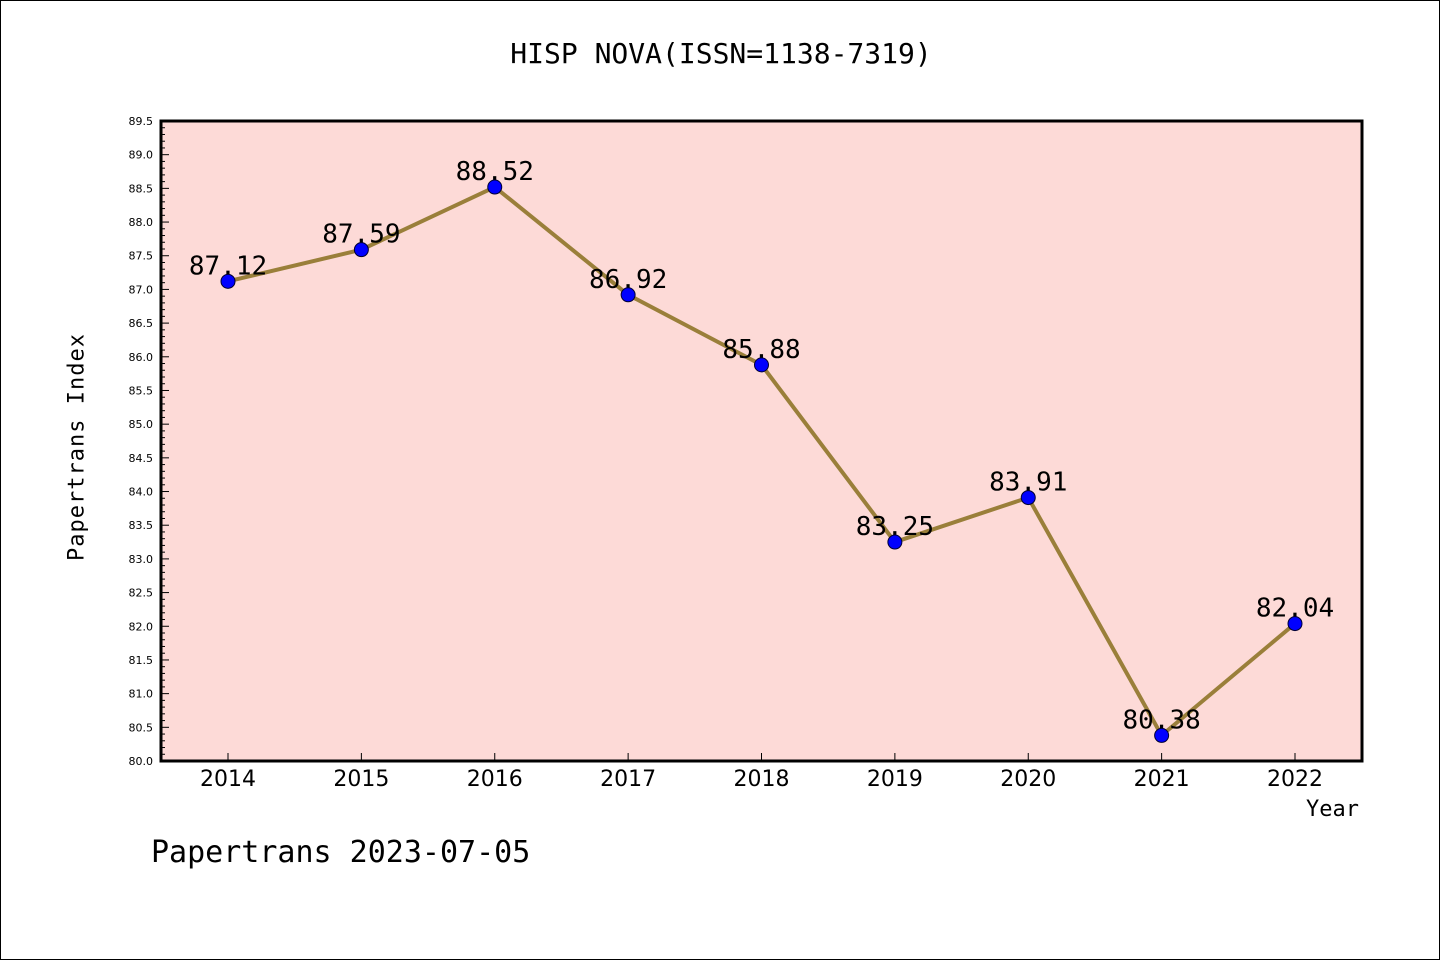 This screenshot has width=1440, height=961. What do you see at coordinates (141, 188) in the screenshot?
I see `y-tick-label: 88.5` at bounding box center [141, 188].